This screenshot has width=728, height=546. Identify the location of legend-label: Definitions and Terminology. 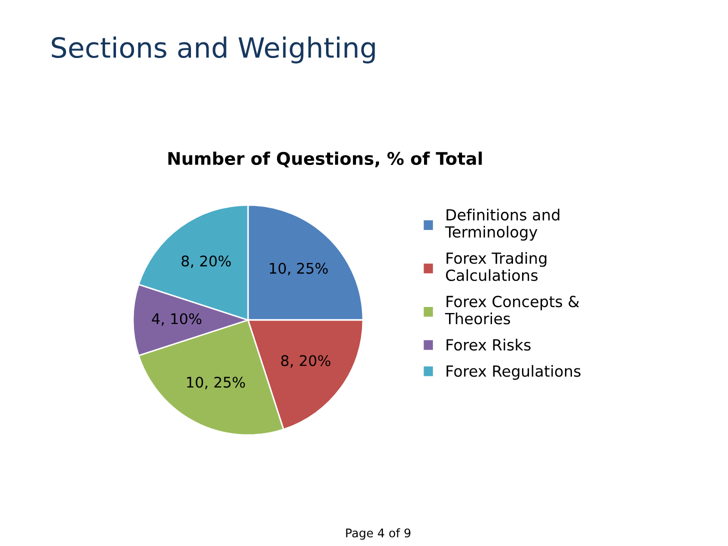
(502, 224).